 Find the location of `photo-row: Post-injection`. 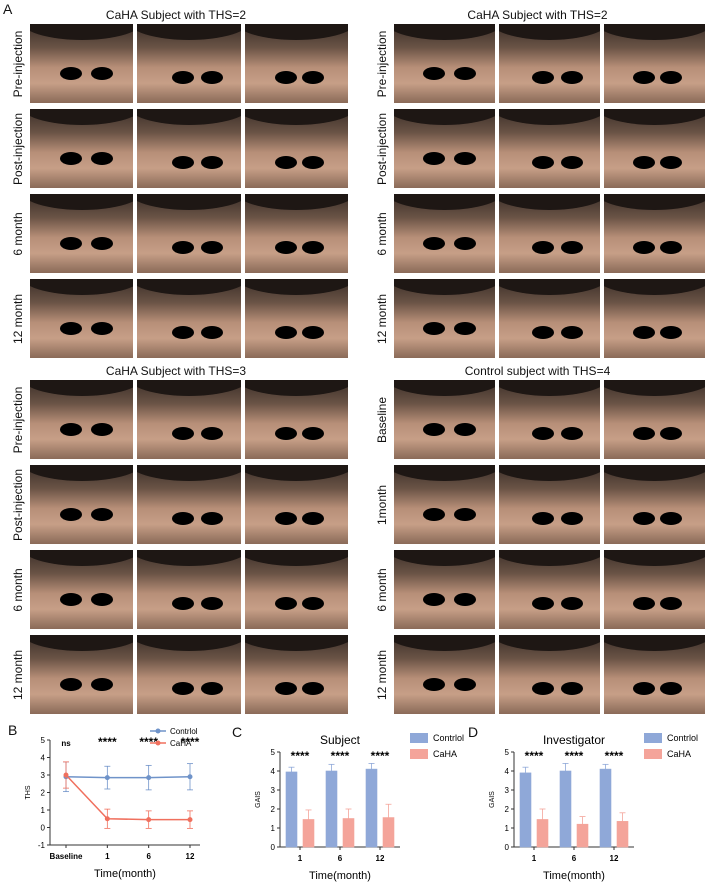

photo-row: Post-injection is located at coordinates (177, 504).